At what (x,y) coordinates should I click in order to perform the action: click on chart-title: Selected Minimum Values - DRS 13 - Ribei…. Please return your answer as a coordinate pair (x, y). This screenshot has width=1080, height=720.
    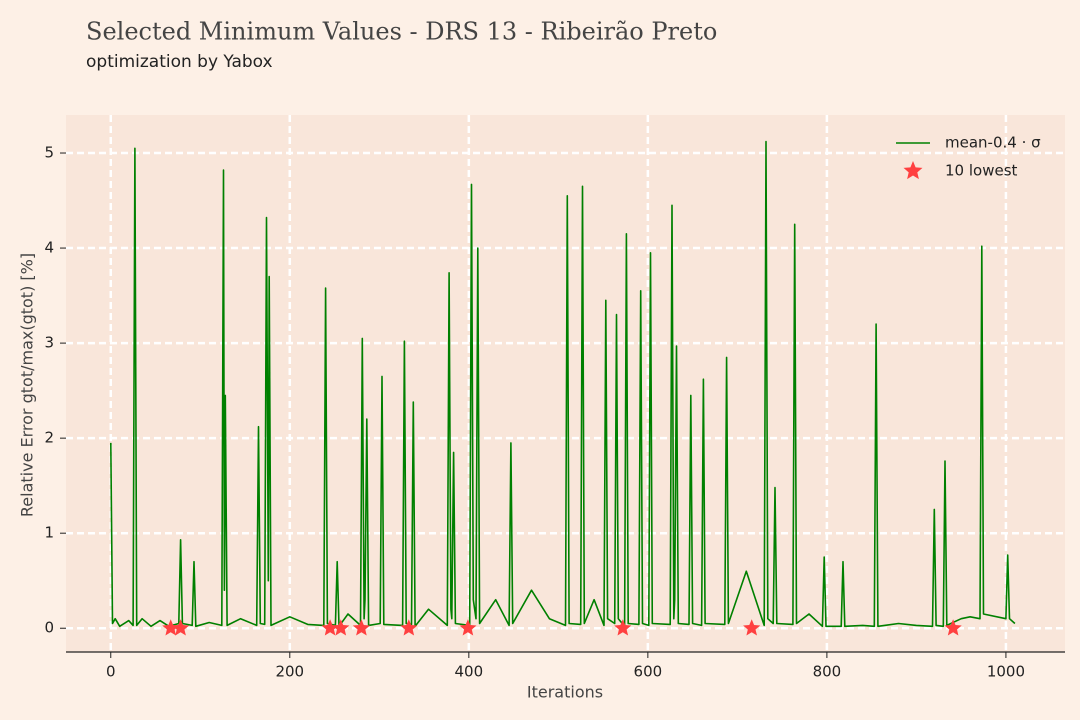
    Looking at the image, I should click on (401, 32).